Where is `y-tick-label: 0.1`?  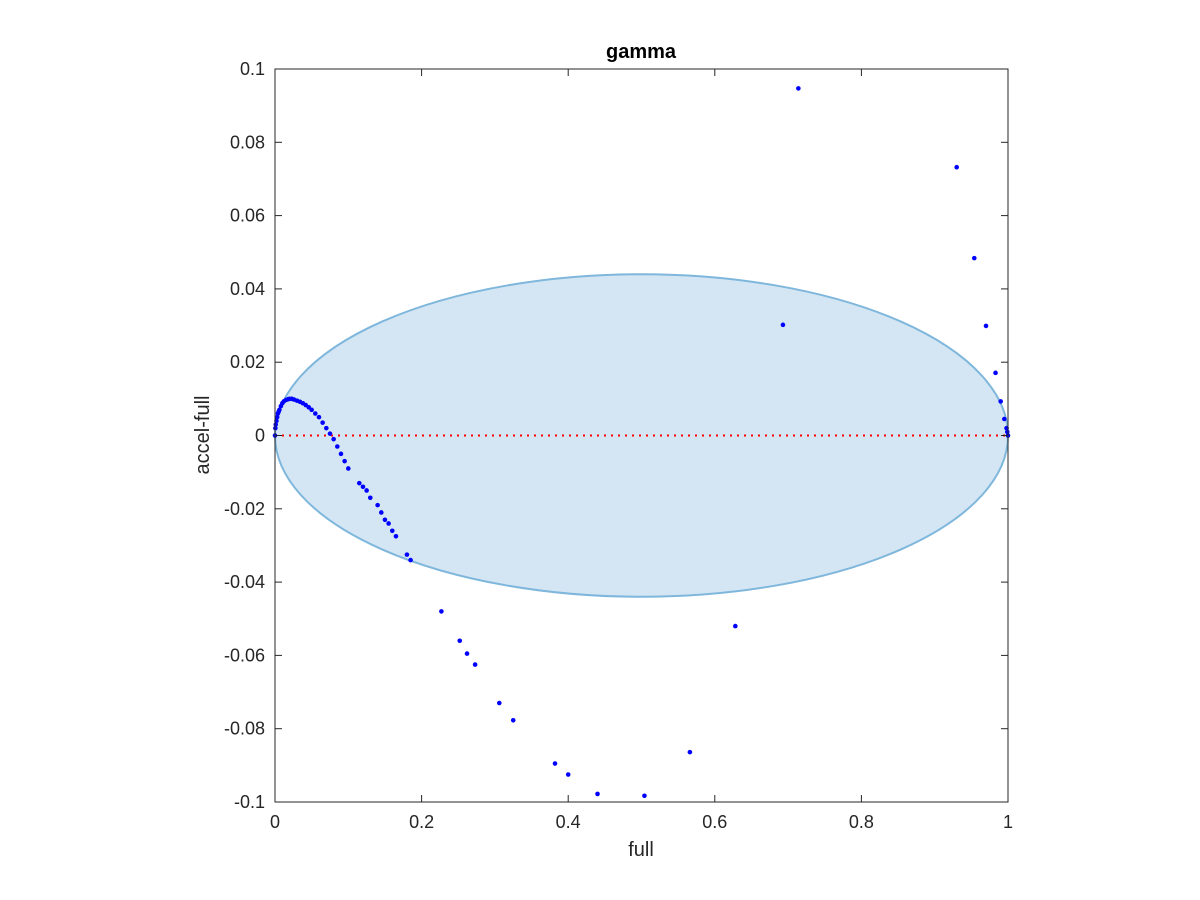
y-tick-label: 0.1 is located at coordinates (252, 69).